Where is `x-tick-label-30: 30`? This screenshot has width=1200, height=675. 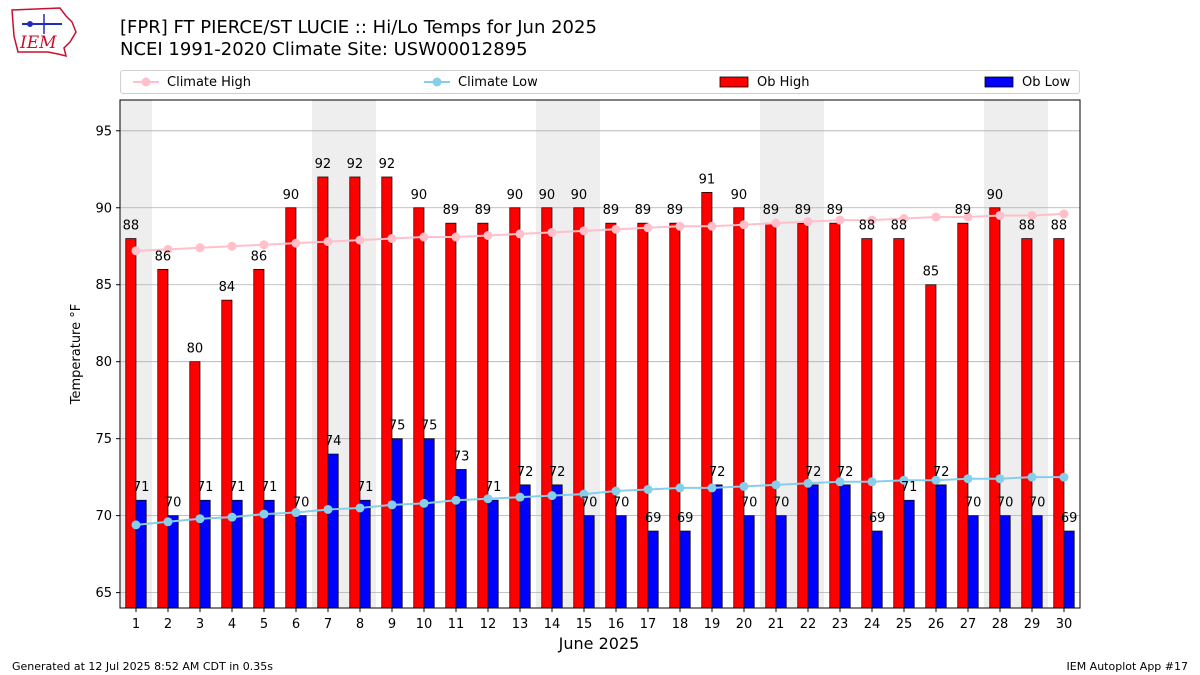 x-tick-label-30: 30 is located at coordinates (1064, 624).